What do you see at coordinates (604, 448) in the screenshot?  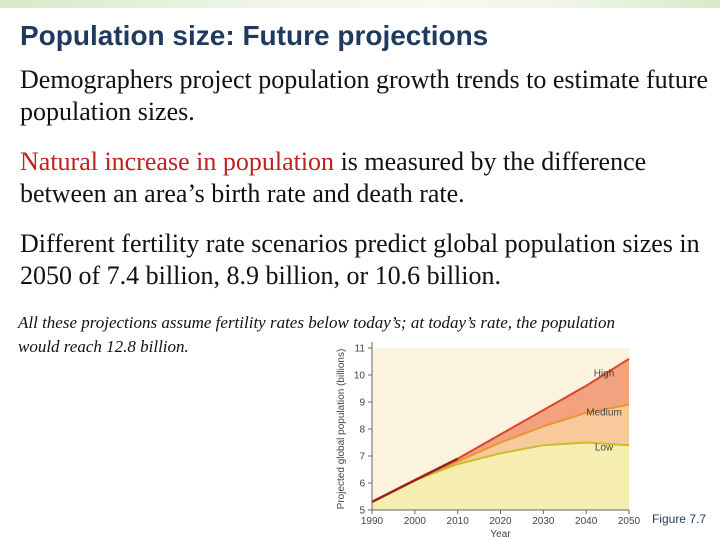 I see `series-label-low: Low` at bounding box center [604, 448].